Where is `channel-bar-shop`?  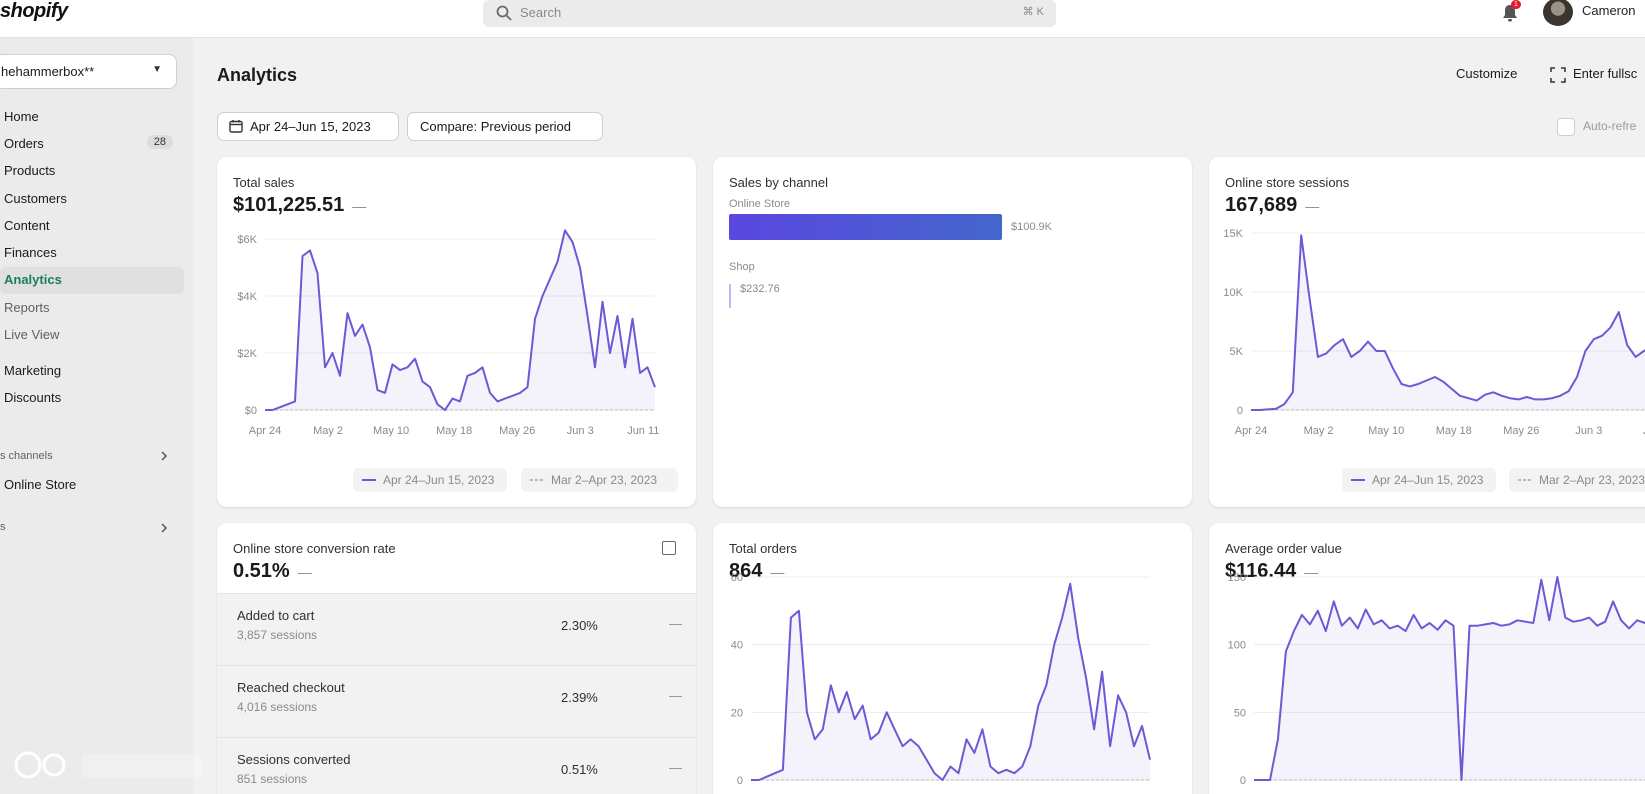
channel-bar-shop is located at coordinates (730, 296).